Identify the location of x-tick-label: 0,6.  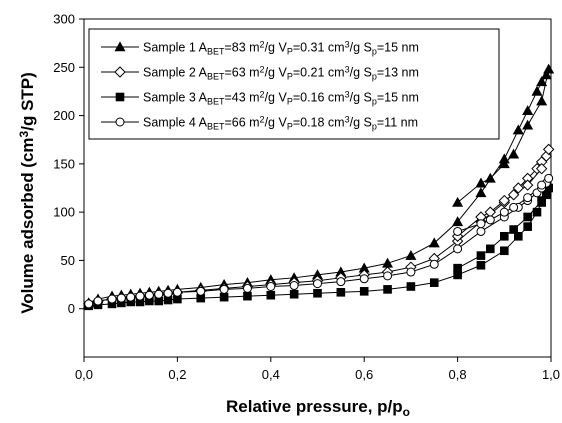
(364, 374).